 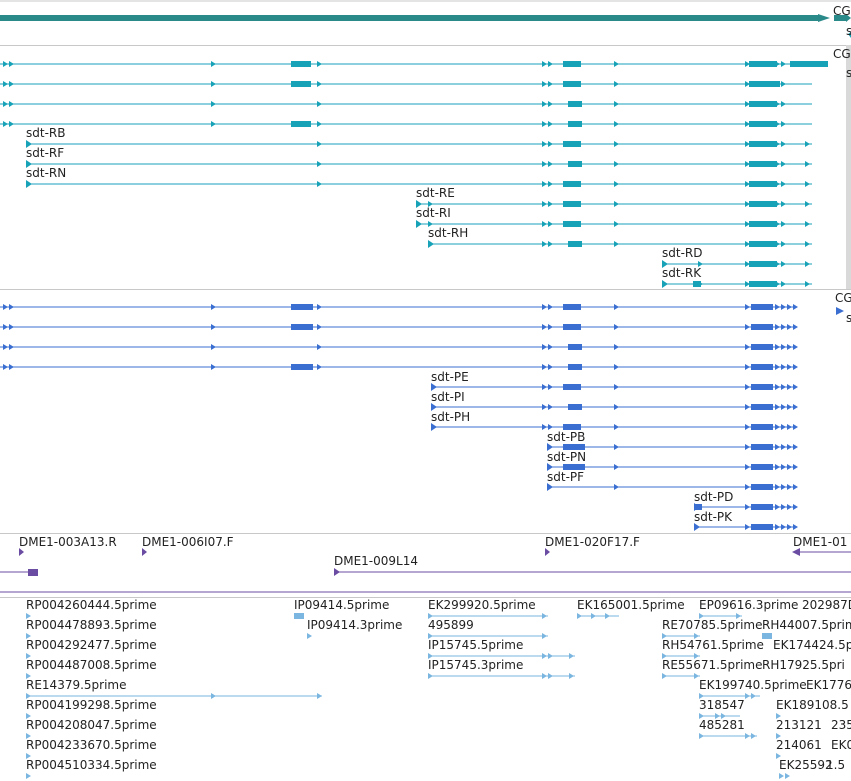 I want to click on protein-label-sdt-pn: sdt-PN, so click(x=567, y=457).